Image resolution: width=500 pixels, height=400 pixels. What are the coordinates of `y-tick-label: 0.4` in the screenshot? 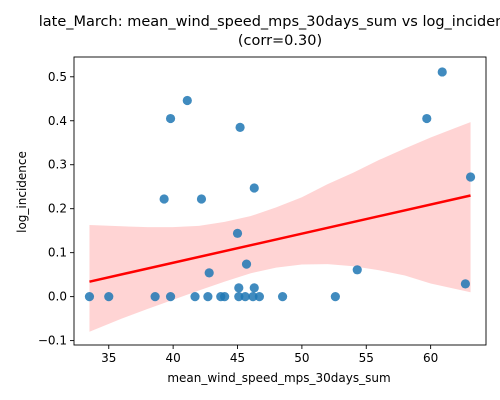 It's located at (57, 121).